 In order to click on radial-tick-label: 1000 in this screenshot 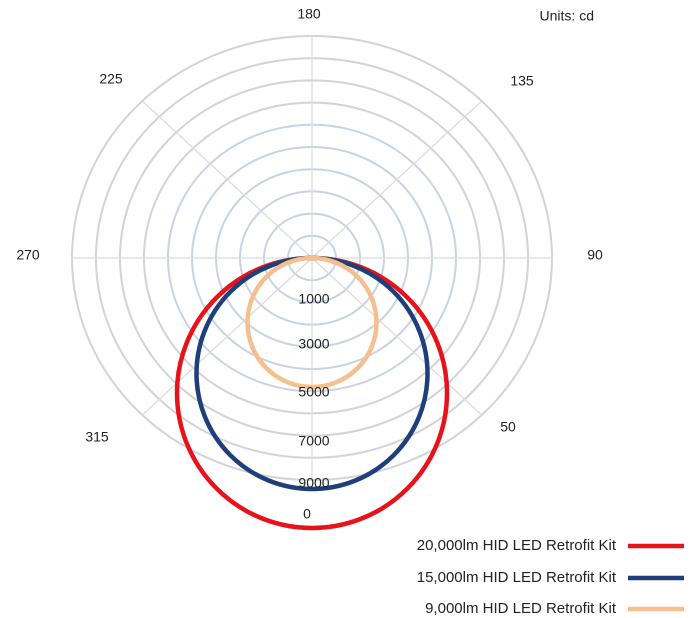, I will do `click(313, 299)`.